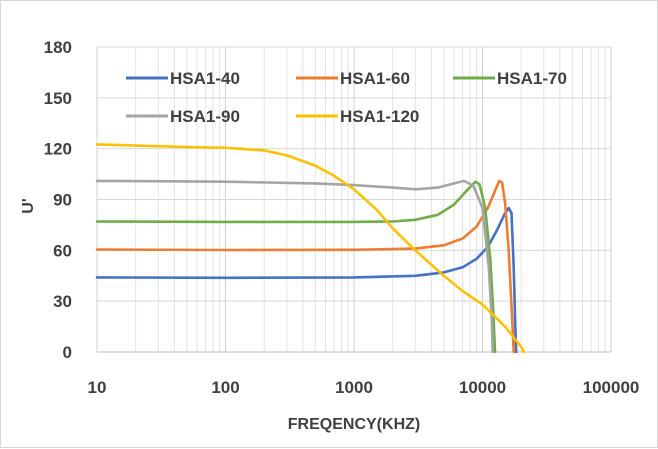 The width and height of the screenshot is (658, 449). Describe the element at coordinates (532, 78) in the screenshot. I see `legend-label: HSA1-70` at that location.